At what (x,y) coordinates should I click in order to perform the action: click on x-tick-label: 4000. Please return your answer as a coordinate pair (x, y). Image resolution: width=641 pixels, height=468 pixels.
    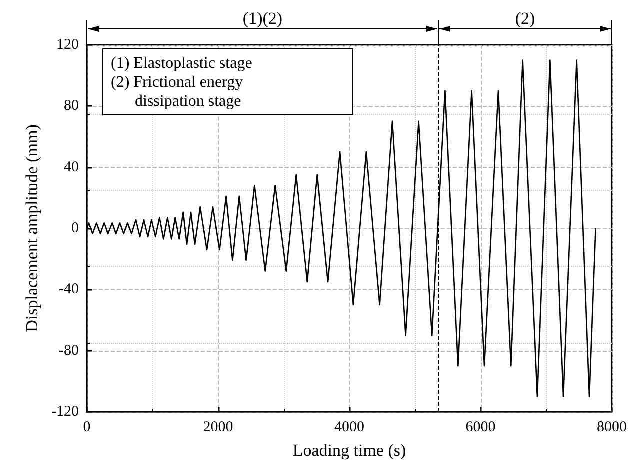
    Looking at the image, I should click on (349, 428).